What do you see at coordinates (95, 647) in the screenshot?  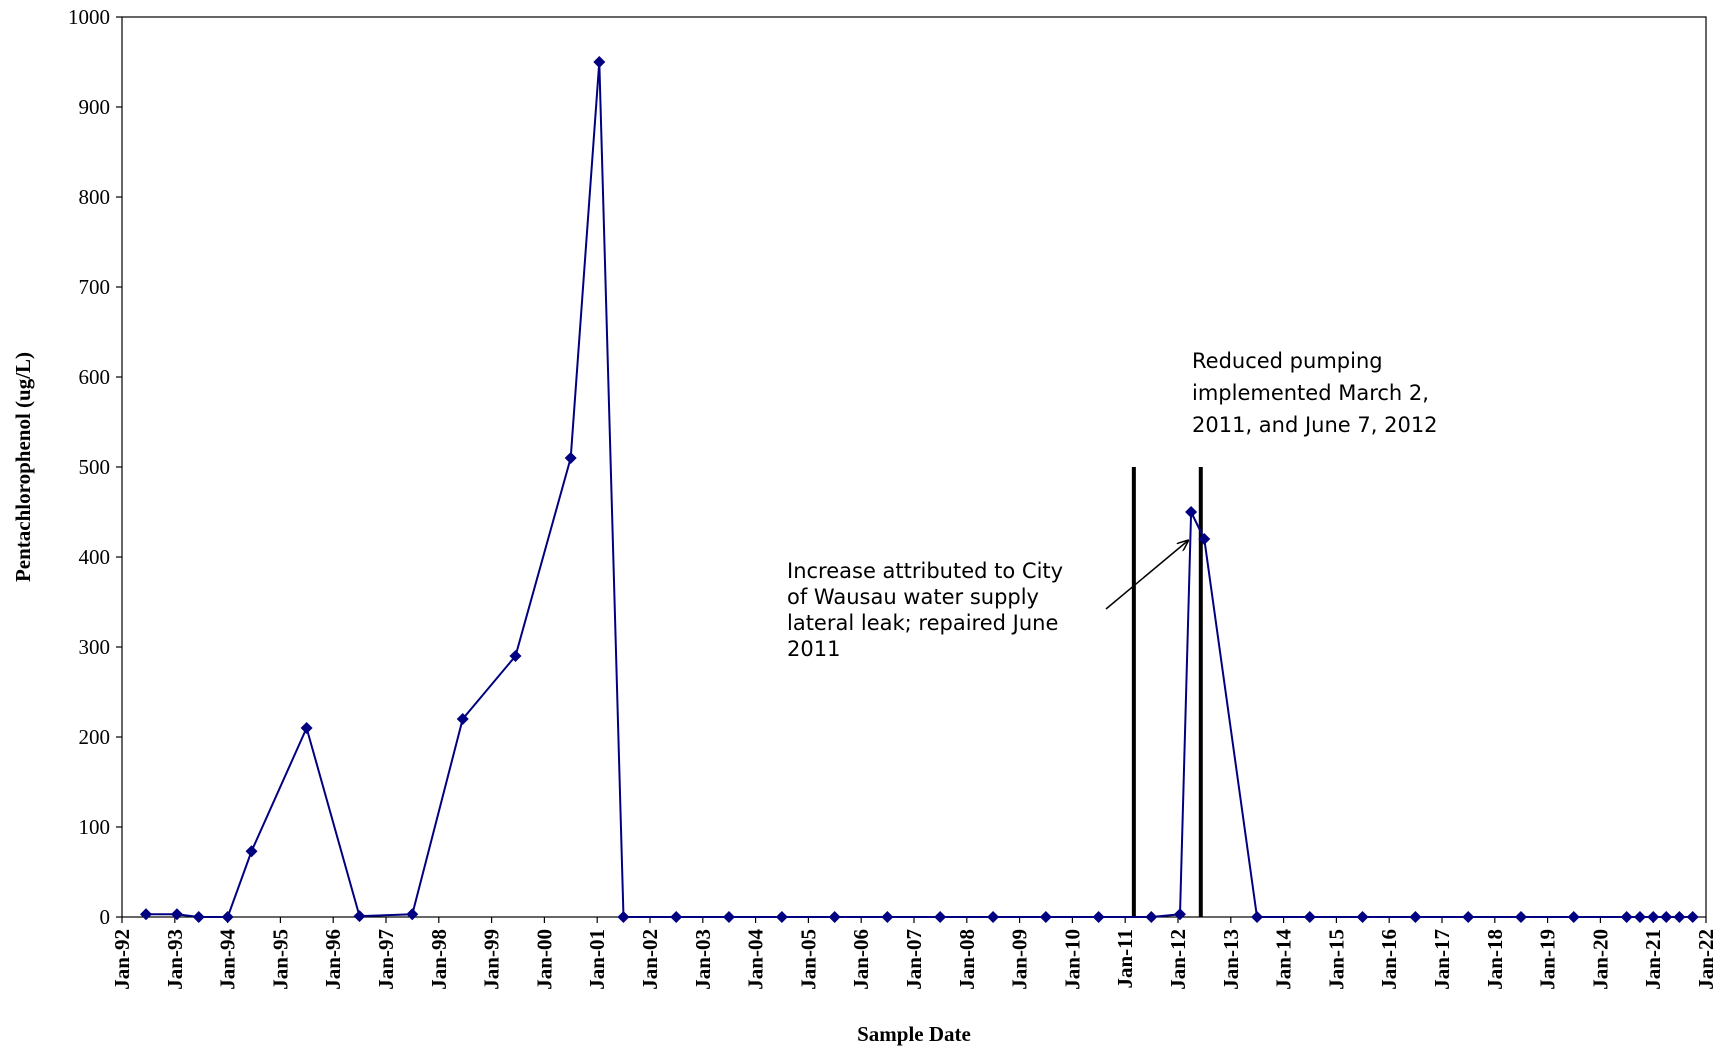 I see `y-tick-label: 300` at bounding box center [95, 647].